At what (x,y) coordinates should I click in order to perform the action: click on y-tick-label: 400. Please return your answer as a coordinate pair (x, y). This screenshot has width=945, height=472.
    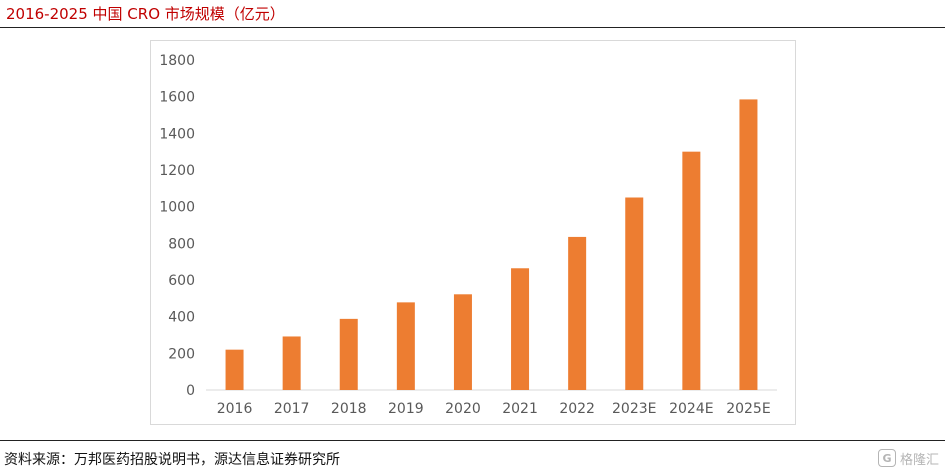
    Looking at the image, I should click on (181, 318).